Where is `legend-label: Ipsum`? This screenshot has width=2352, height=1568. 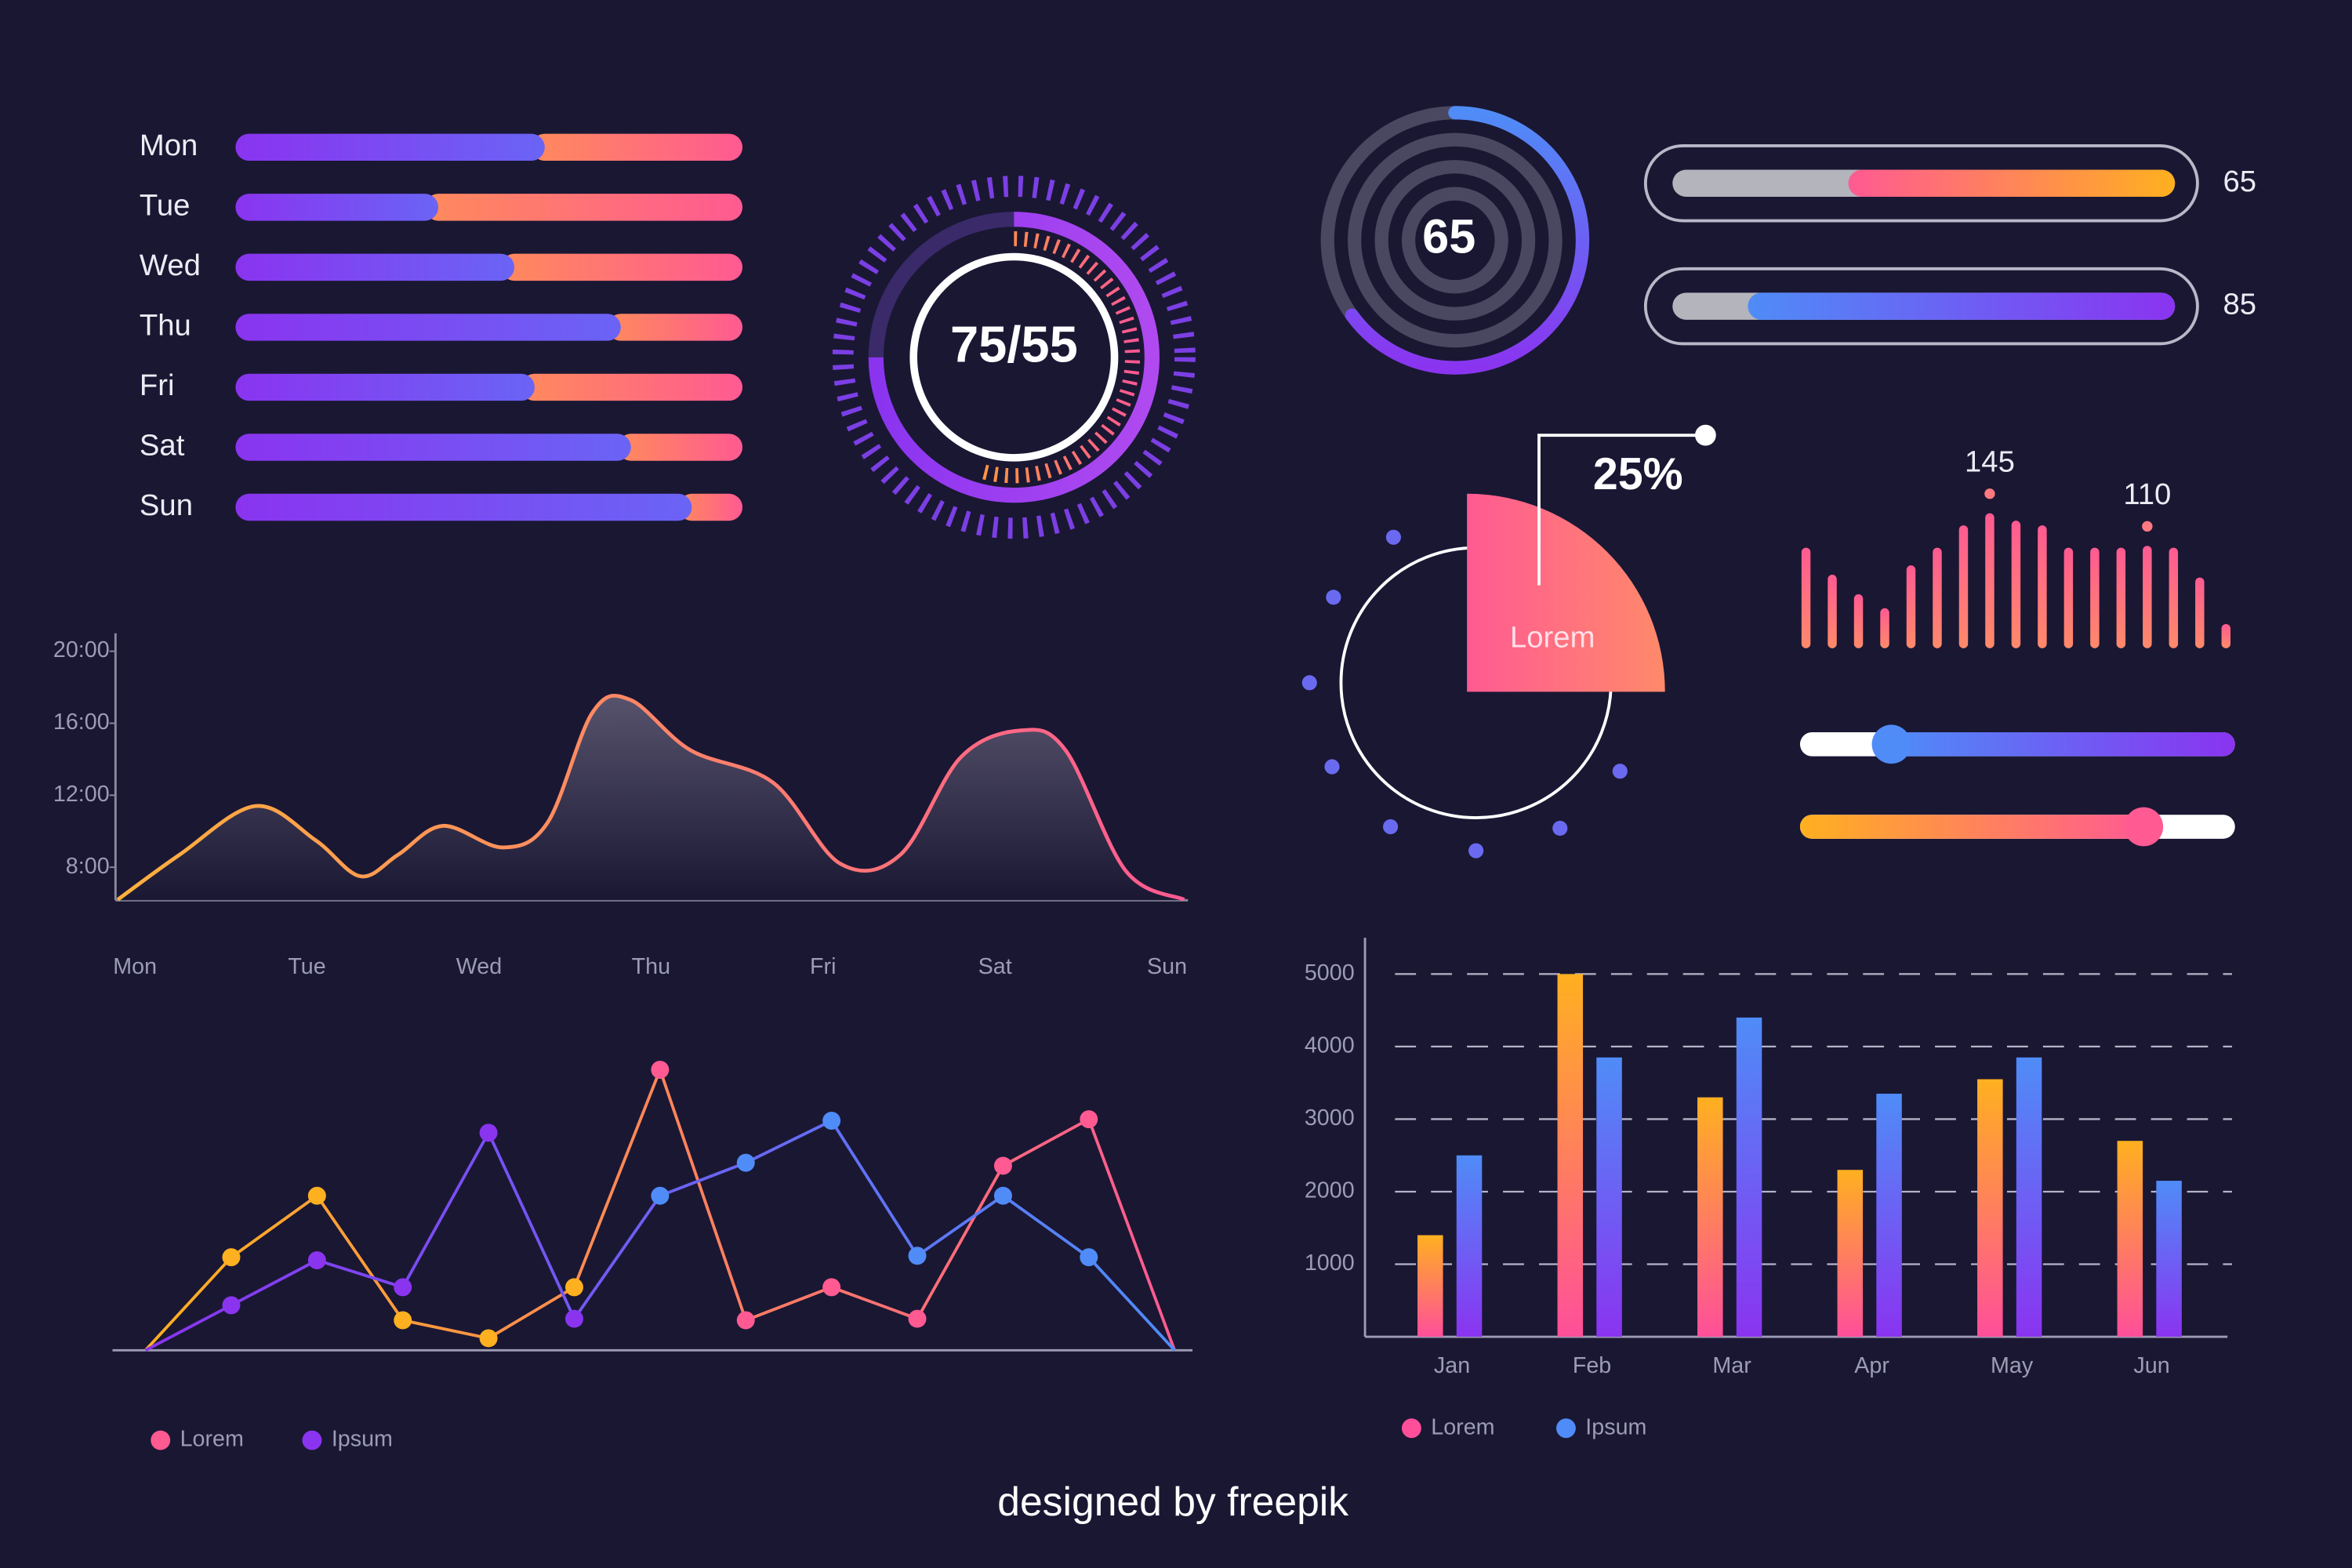 legend-label: Ipsum is located at coordinates (362, 1439).